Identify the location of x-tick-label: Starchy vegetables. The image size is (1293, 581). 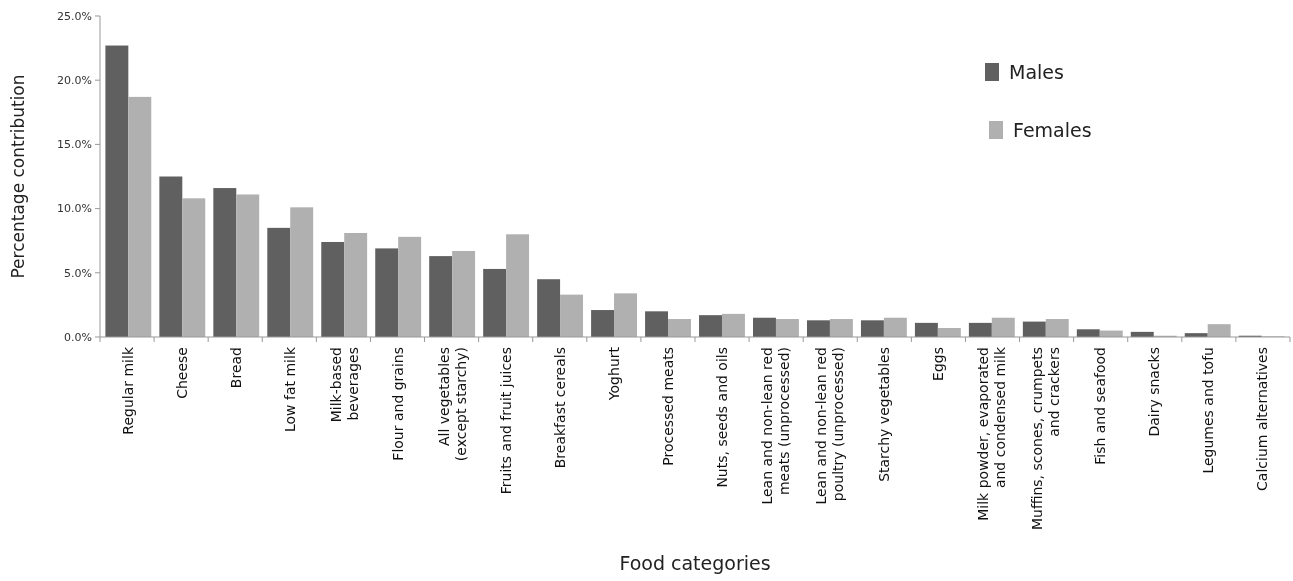
(883, 414).